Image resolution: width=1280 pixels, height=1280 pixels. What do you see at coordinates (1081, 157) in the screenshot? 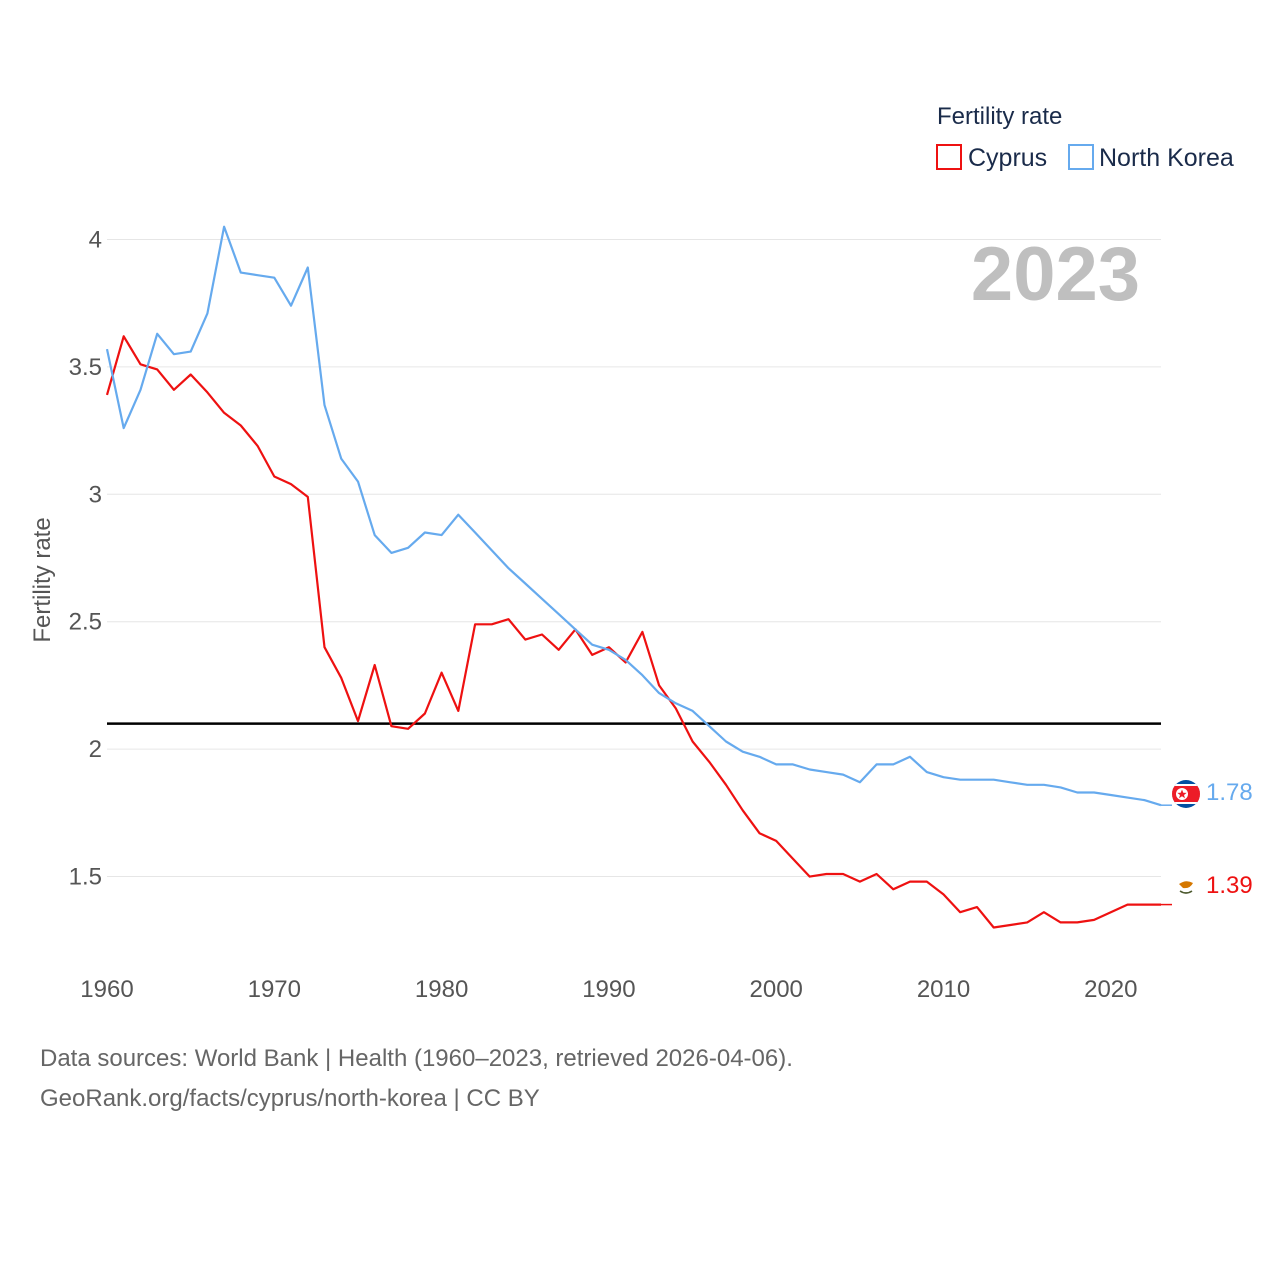
I see `legend-swatch-north-korea` at bounding box center [1081, 157].